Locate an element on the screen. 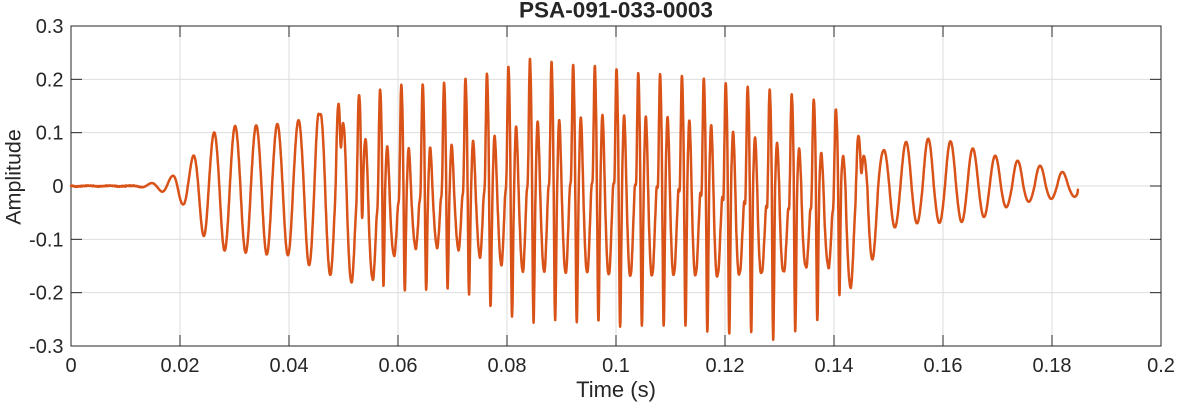 This screenshot has width=1177, height=404. svg-text: PSA-091-033-0003 is located at coordinates (616, 11).